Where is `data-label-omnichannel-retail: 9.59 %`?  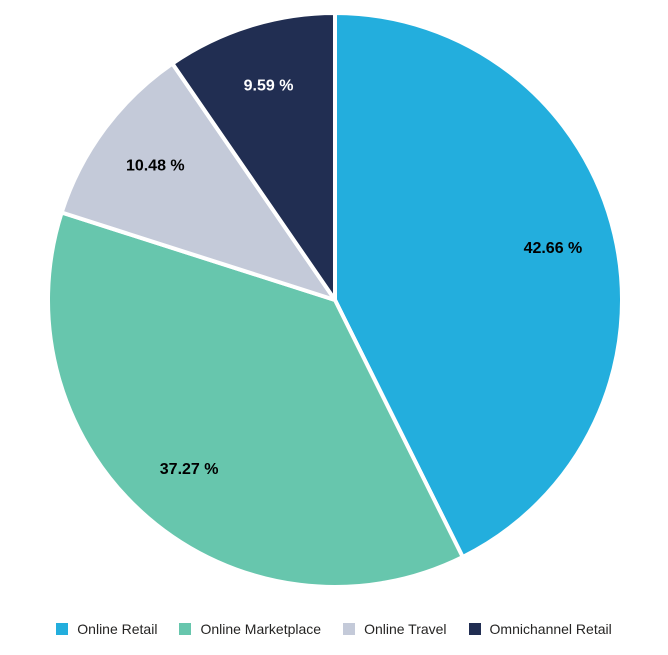
data-label-omnichannel-retail: 9.59 % is located at coordinates (269, 85).